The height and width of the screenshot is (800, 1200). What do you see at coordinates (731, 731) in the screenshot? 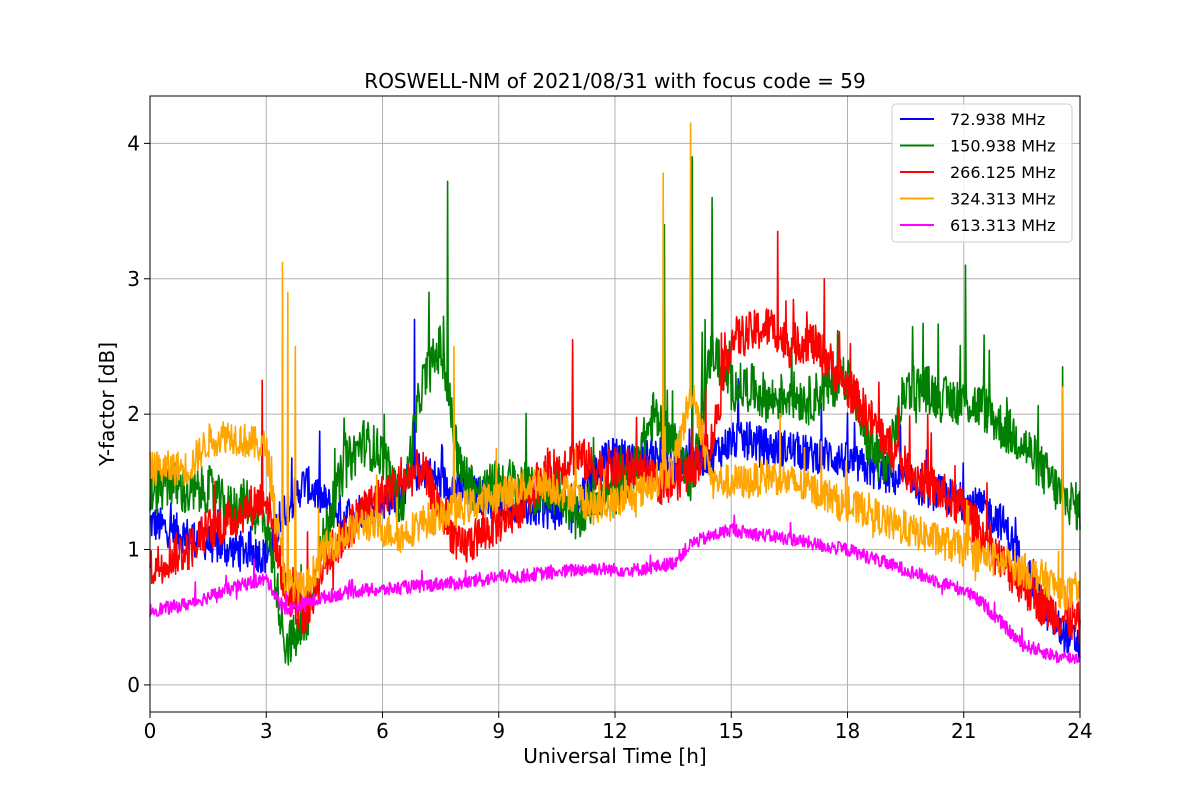
I see `x-tick-label: 15` at bounding box center [731, 731].